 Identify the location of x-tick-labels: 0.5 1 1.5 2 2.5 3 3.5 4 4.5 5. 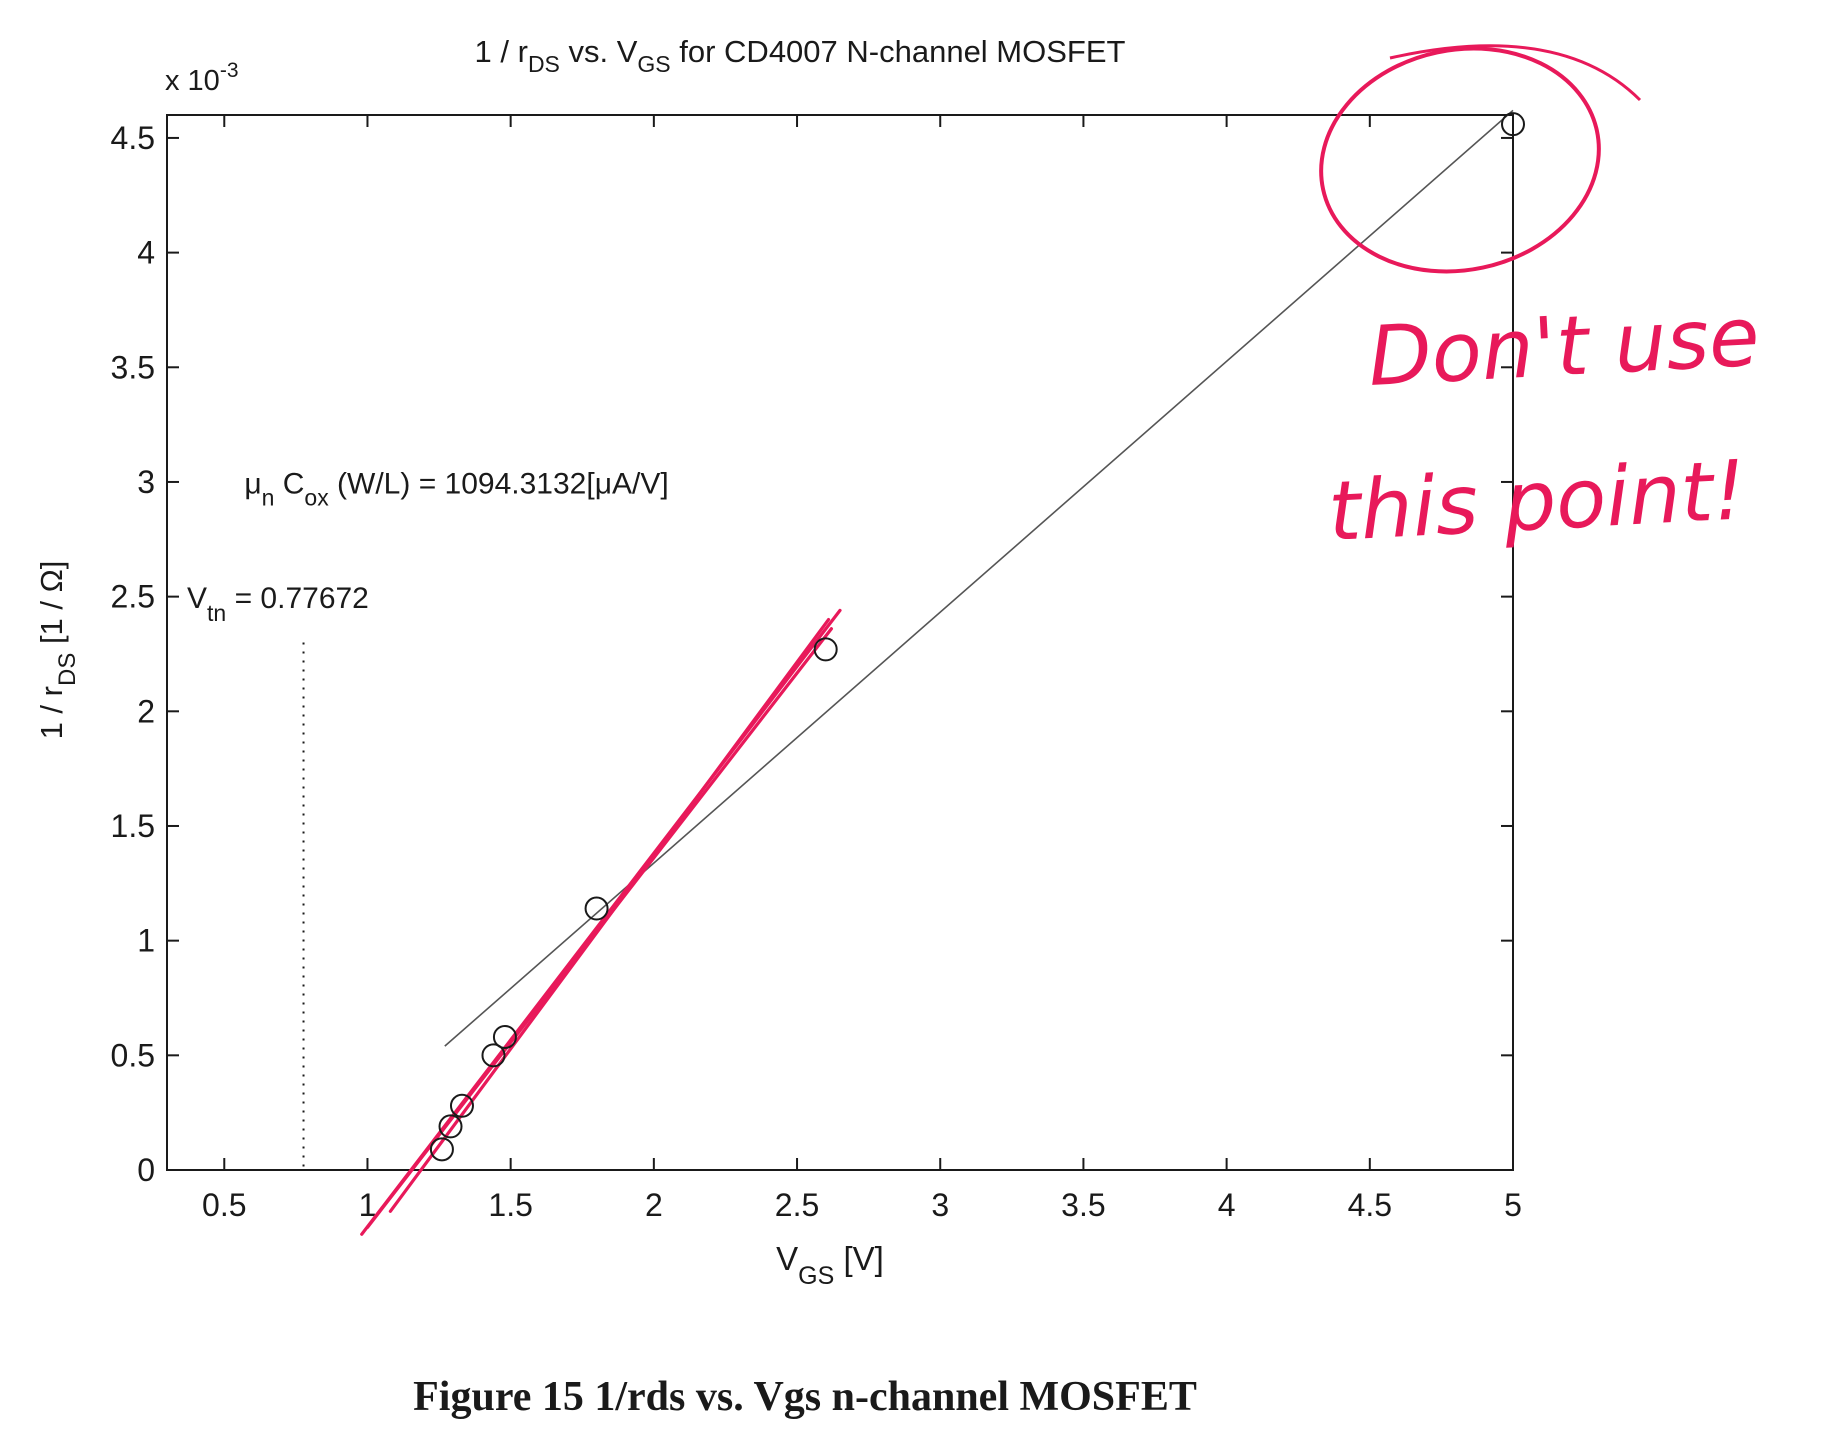
(862, 1205).